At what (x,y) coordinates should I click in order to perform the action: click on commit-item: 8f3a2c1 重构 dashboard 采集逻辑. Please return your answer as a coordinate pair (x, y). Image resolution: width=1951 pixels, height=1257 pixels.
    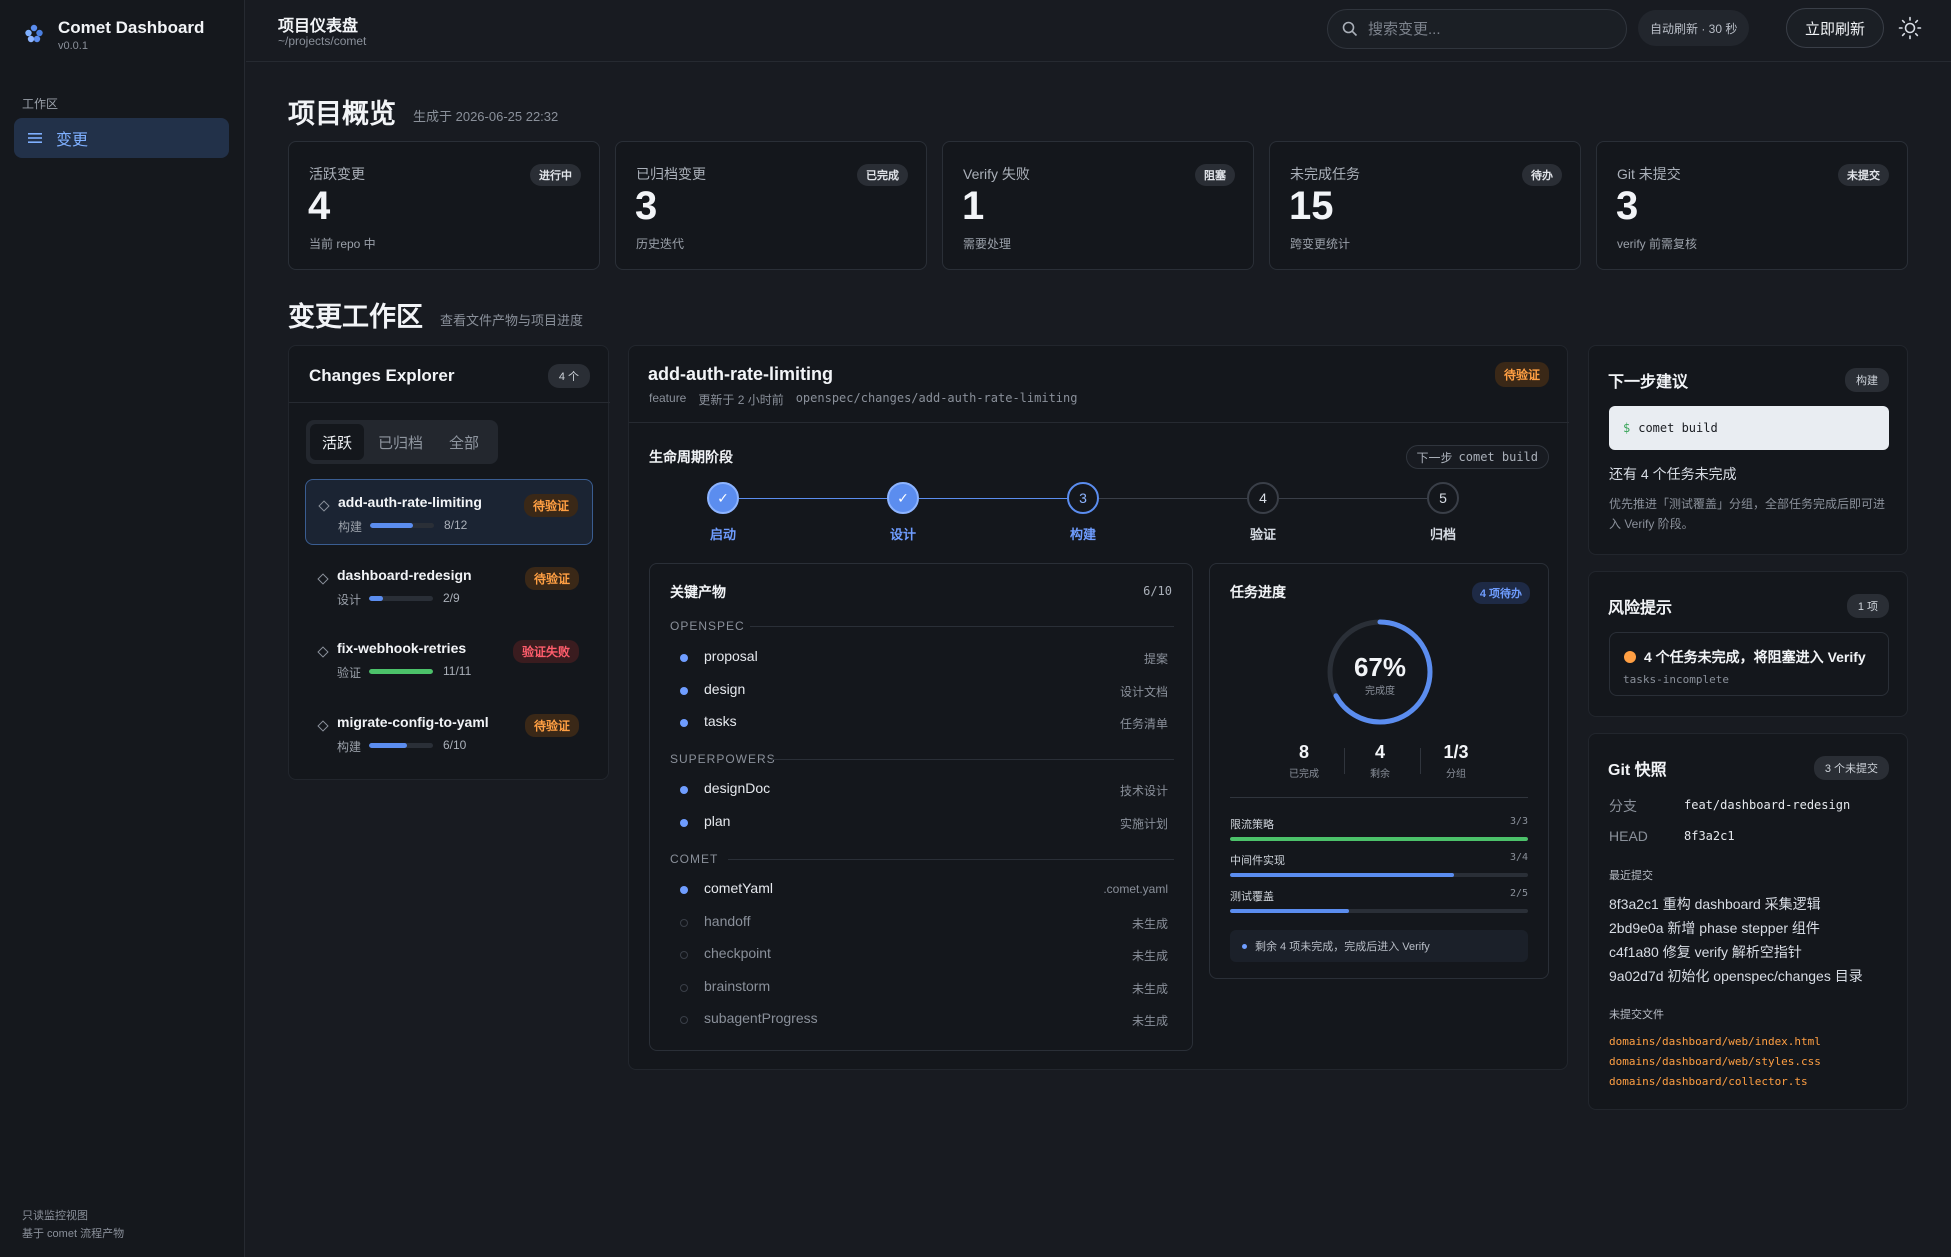
    Looking at the image, I should click on (1715, 904).